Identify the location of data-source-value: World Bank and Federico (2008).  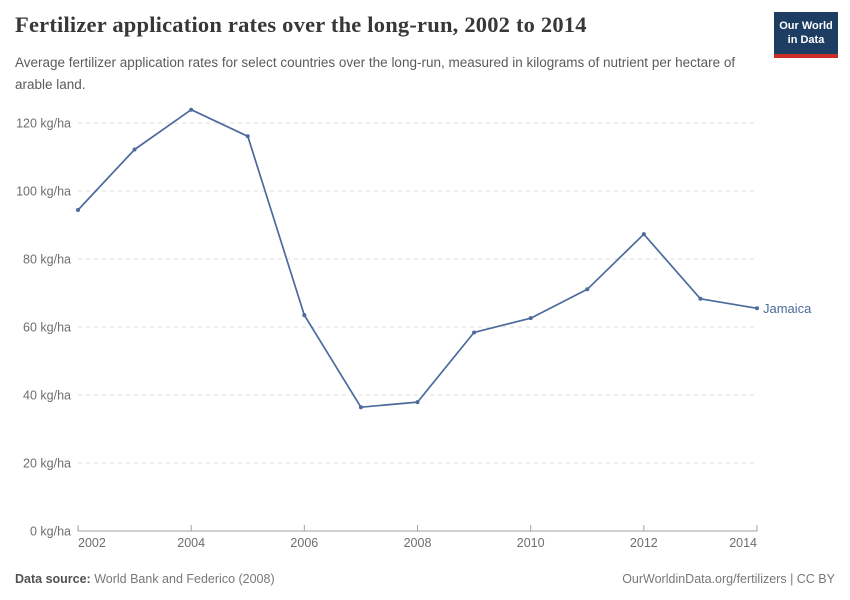
(182, 579).